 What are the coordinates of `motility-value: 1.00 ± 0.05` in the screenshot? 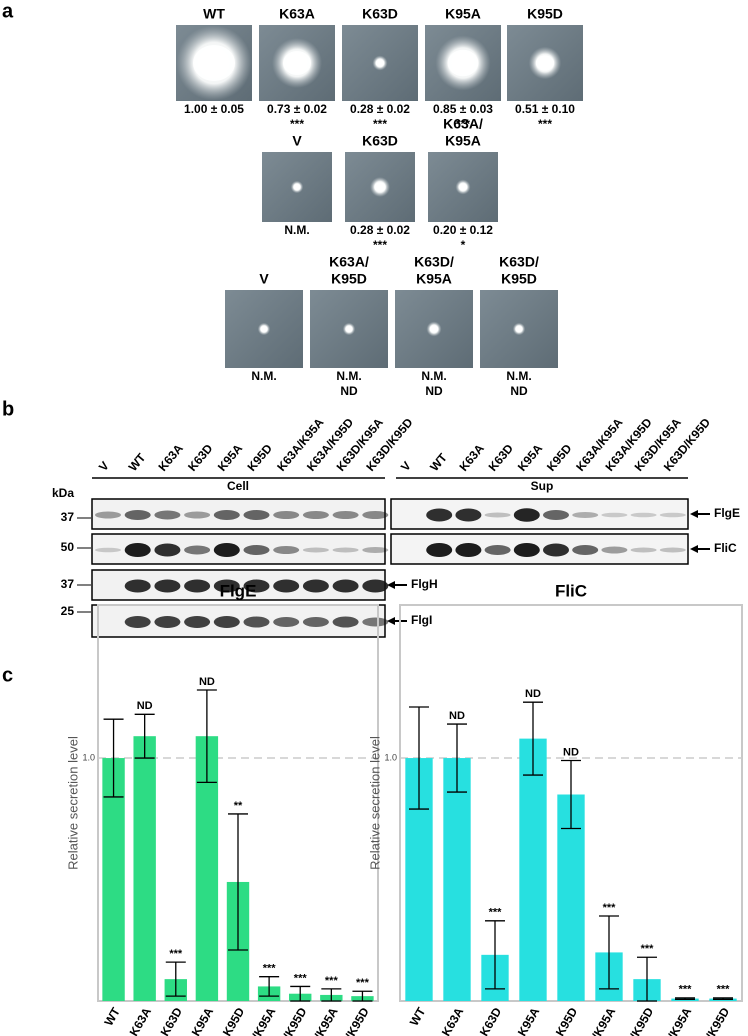 It's located at (214, 109).